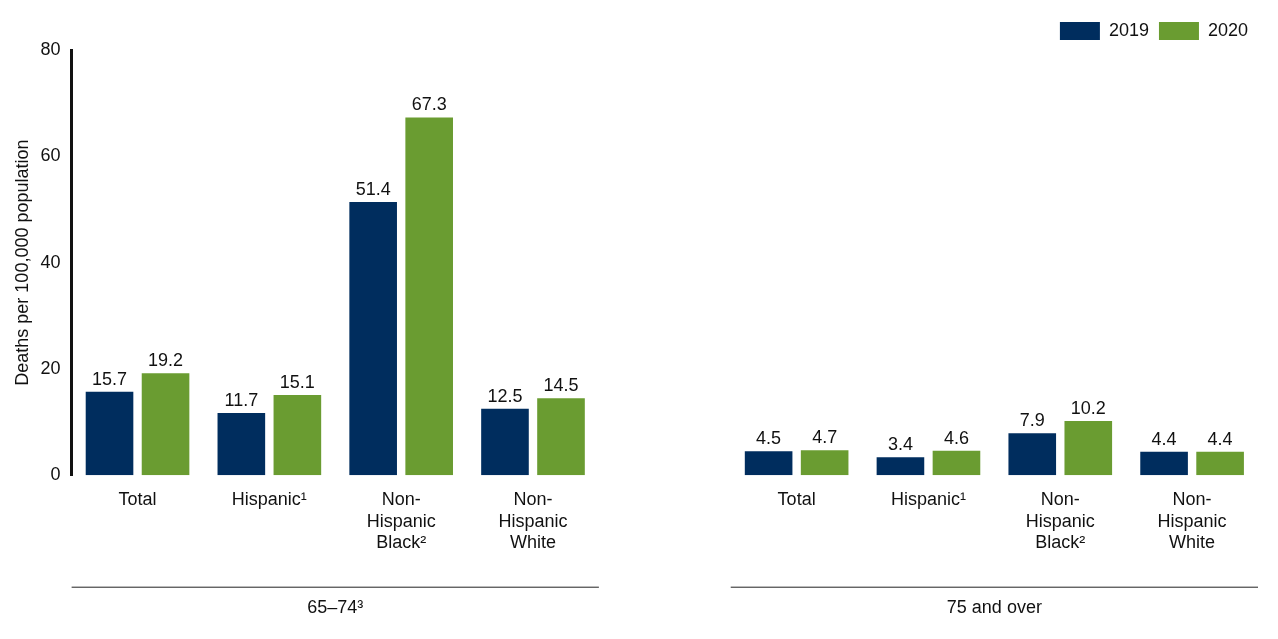  Describe the element at coordinates (55, 474) in the screenshot. I see `y-tick-label: 0` at that location.